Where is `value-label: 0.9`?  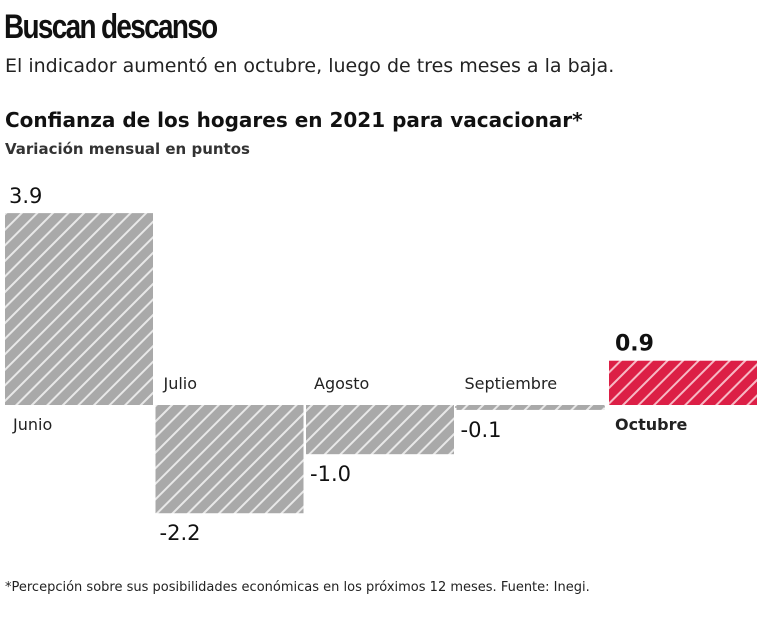
value-label: 0.9 is located at coordinates (634, 344).